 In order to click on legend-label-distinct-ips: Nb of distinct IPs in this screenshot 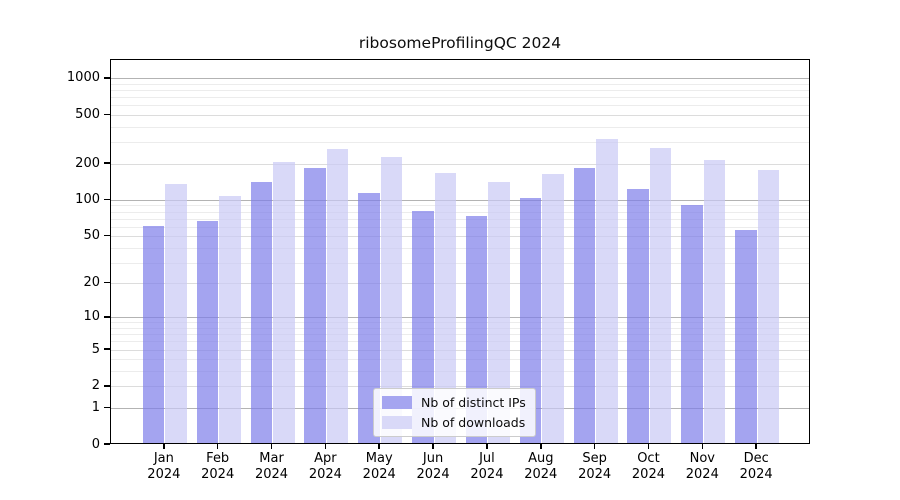, I will do `click(473, 402)`.